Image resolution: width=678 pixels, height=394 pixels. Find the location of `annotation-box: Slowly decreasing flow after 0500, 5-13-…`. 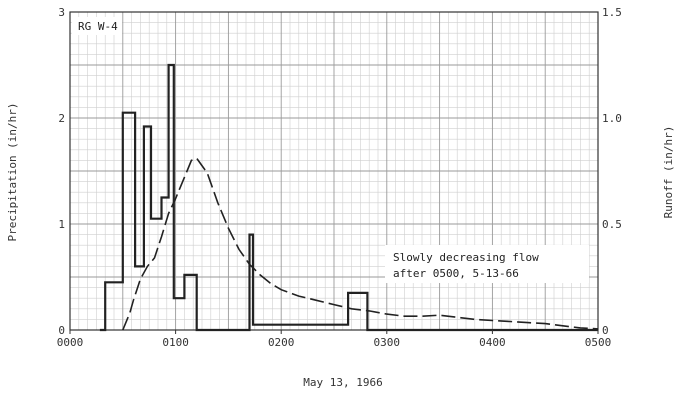

annotation-box: Slowly decreasing flow after 0500, 5-13-… is located at coordinates (487, 264).